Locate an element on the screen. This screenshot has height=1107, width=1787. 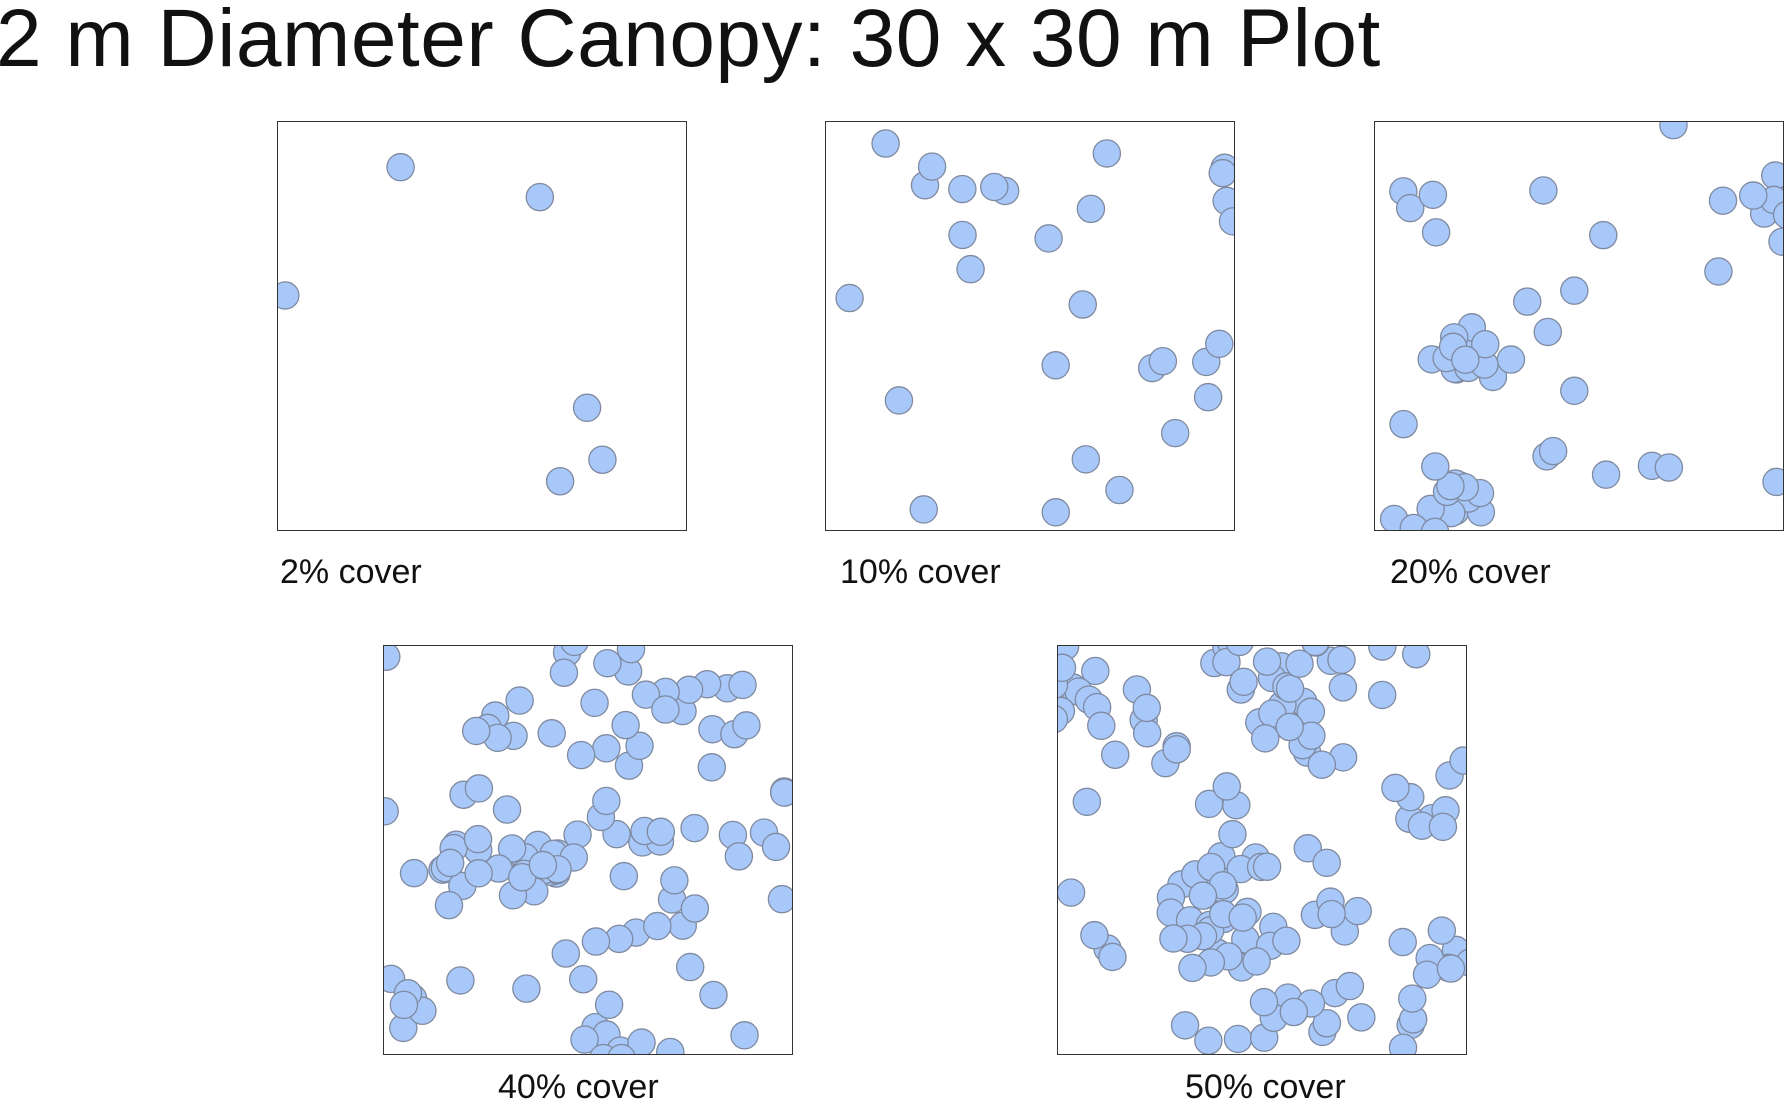
canopy-plot-40-percent is located at coordinates (588, 850).